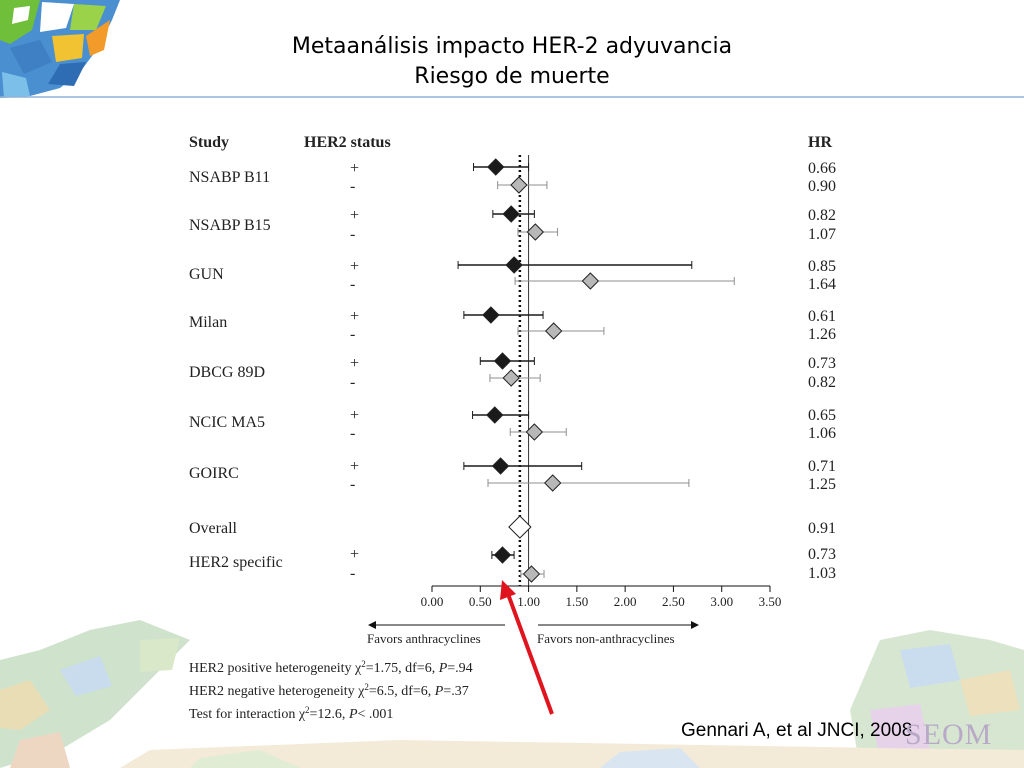 The height and width of the screenshot is (768, 1024). What do you see at coordinates (376, 714) in the screenshot?
I see `footnote-tail: < .001` at bounding box center [376, 714].